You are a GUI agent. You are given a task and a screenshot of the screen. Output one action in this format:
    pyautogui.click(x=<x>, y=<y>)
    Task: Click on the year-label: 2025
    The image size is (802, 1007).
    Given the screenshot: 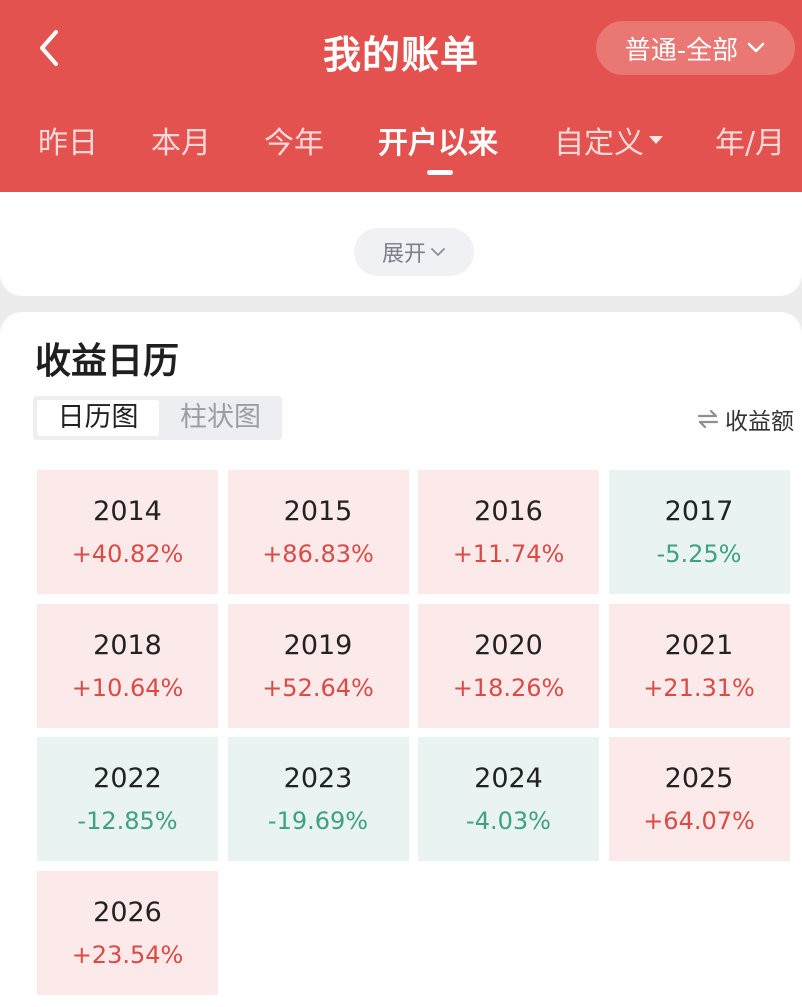 What is the action you would take?
    pyautogui.click(x=699, y=778)
    